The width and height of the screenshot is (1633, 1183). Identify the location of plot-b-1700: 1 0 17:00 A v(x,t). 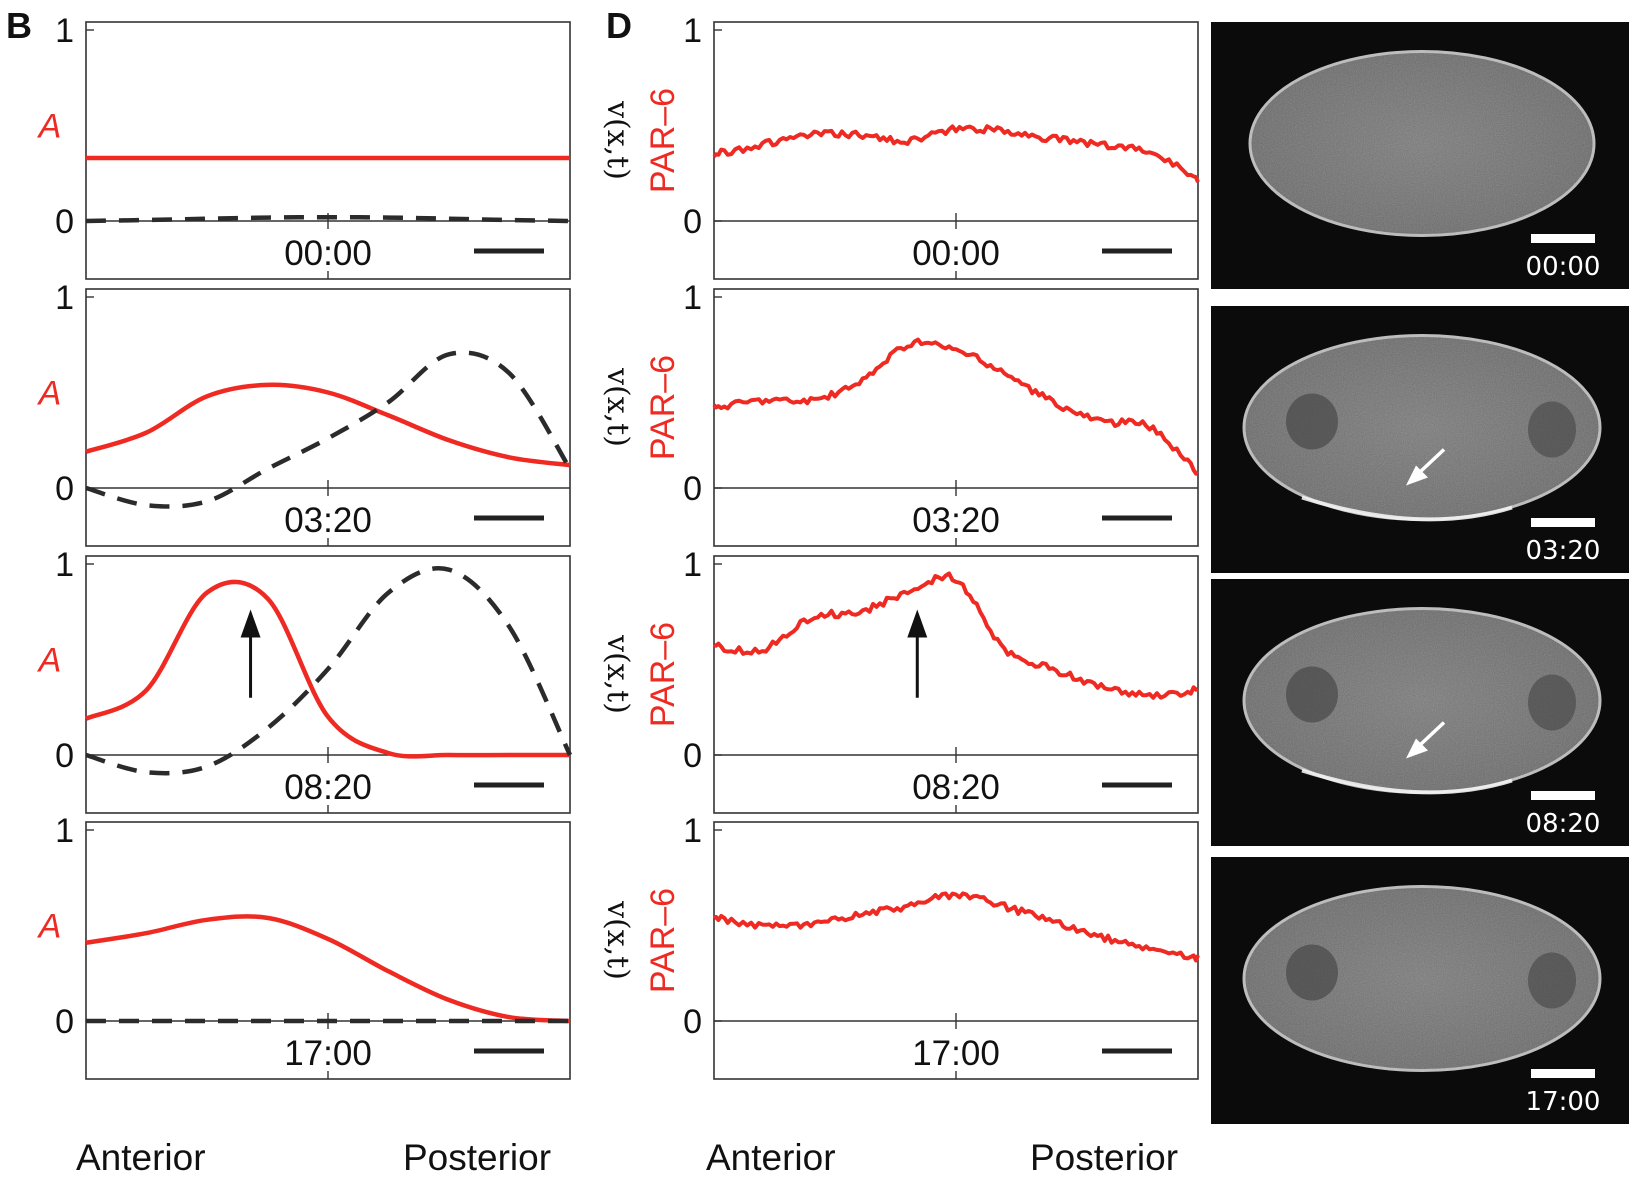
(336, 946).